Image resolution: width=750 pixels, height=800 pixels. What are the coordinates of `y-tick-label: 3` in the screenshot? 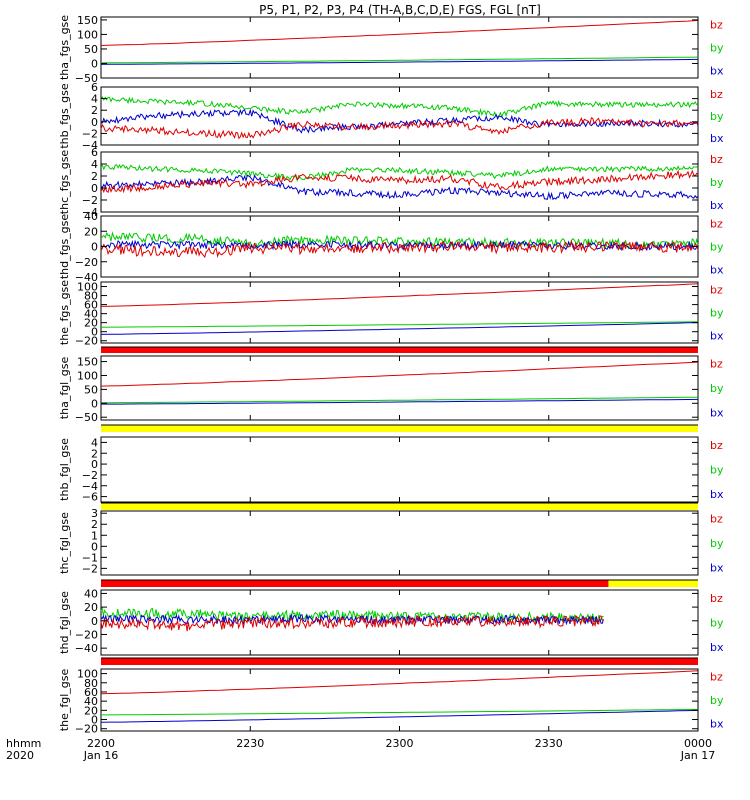 It's located at (94, 513).